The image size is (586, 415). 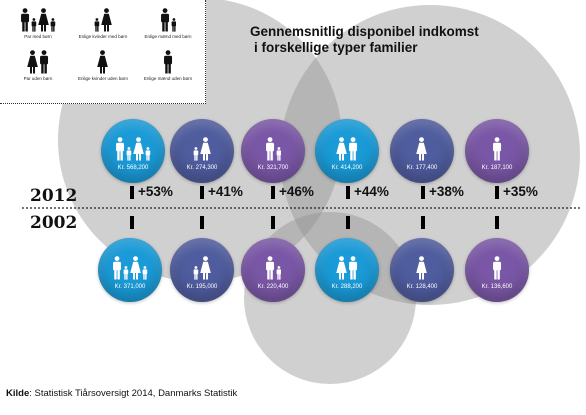 What do you see at coordinates (520, 191) in the screenshot?
I see `change-percent: +35%` at bounding box center [520, 191].